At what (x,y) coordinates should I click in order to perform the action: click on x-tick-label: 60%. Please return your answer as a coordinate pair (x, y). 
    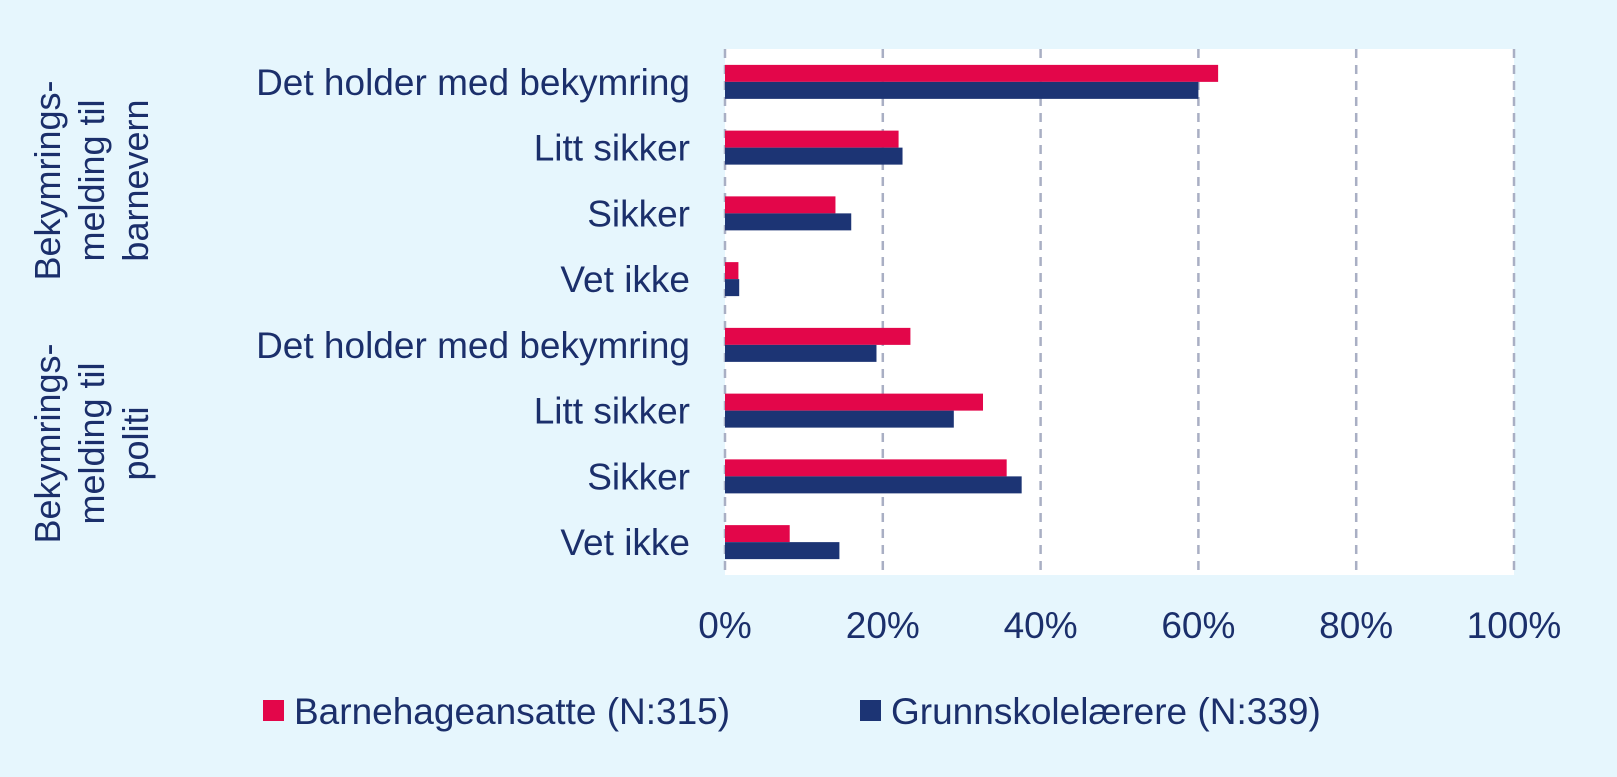
    Looking at the image, I should click on (1198, 625).